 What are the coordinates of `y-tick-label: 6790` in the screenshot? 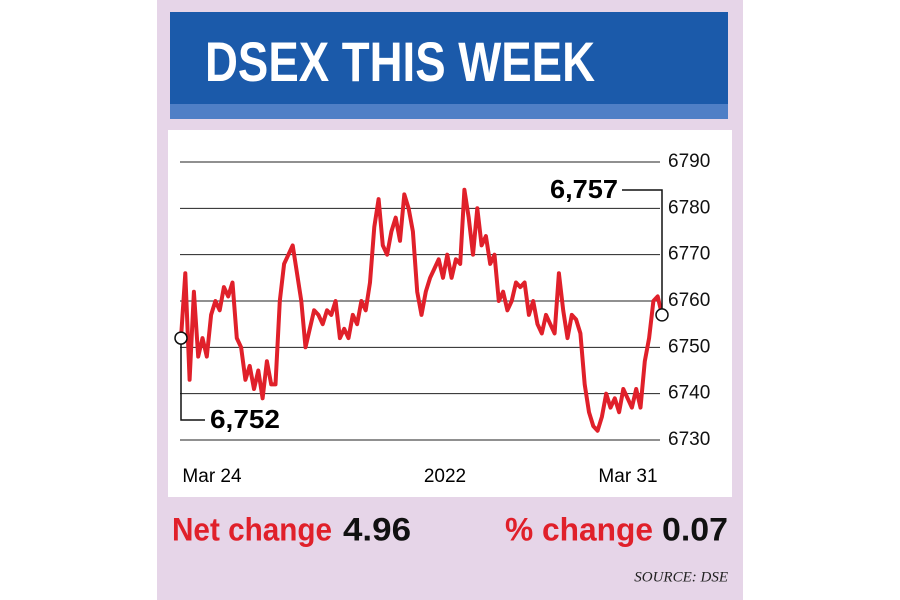 It's located at (689, 161).